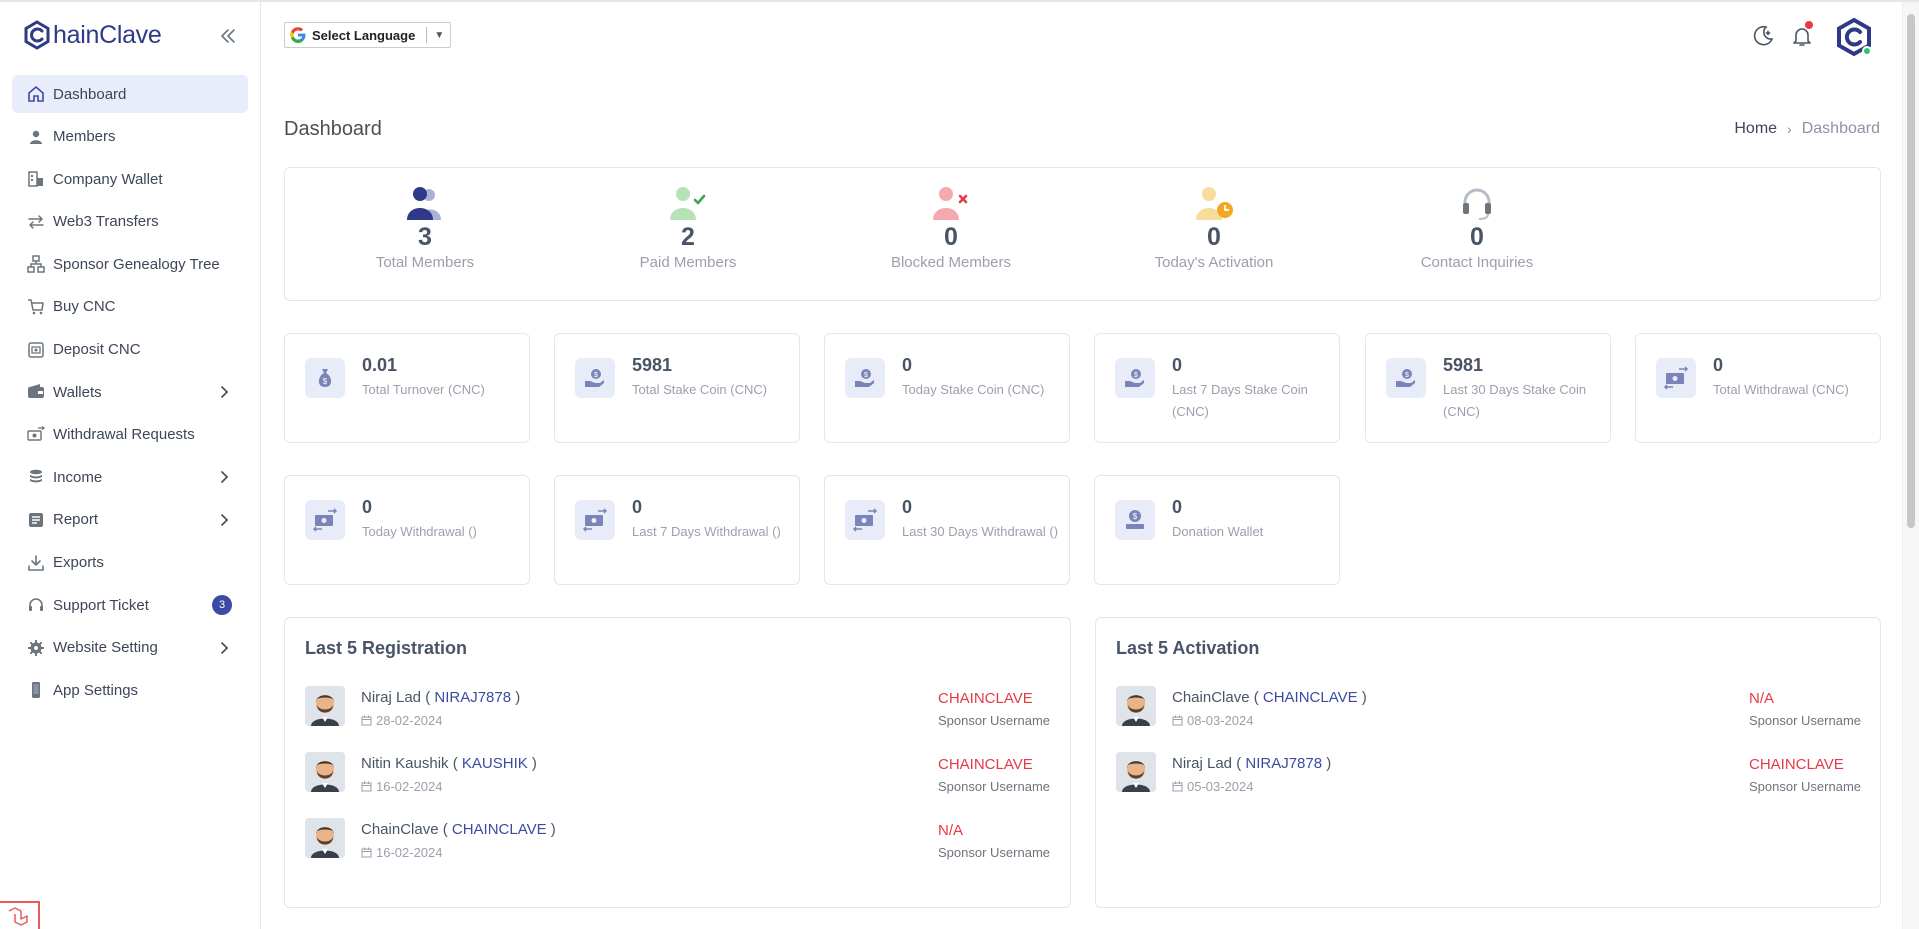 This screenshot has width=1919, height=929. I want to click on sidebar-item-support-ticket: Support Ticket 3, so click(130, 605).